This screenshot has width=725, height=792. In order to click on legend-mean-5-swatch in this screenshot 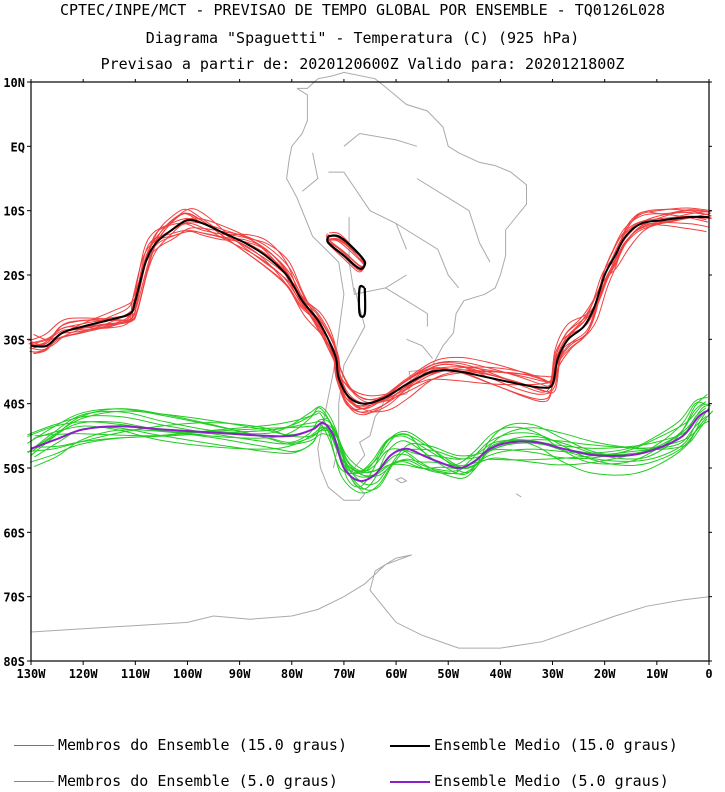, I will do `click(410, 782)`.